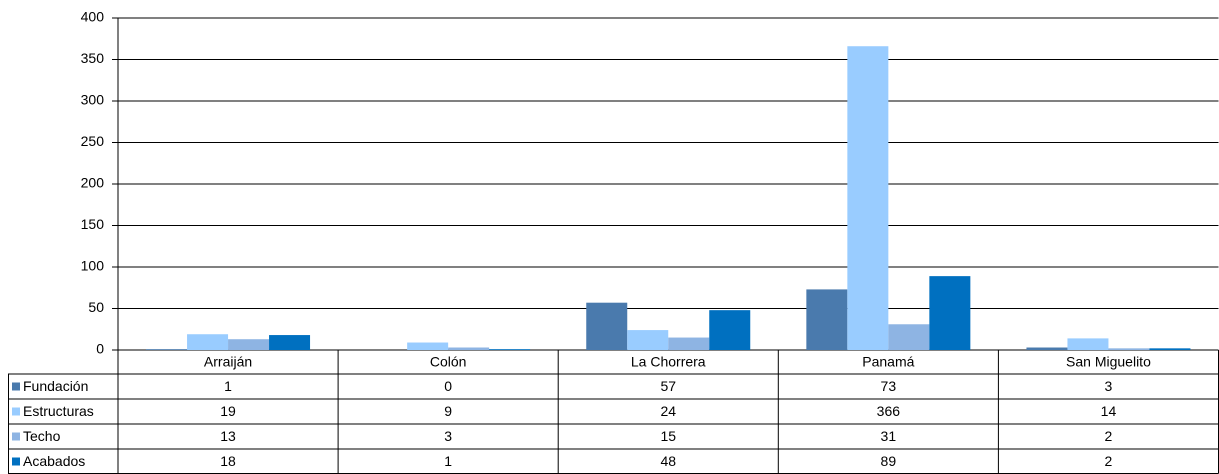 The height and width of the screenshot is (474, 1219). What do you see at coordinates (668, 386) in the screenshot?
I see `table-value: 57` at bounding box center [668, 386].